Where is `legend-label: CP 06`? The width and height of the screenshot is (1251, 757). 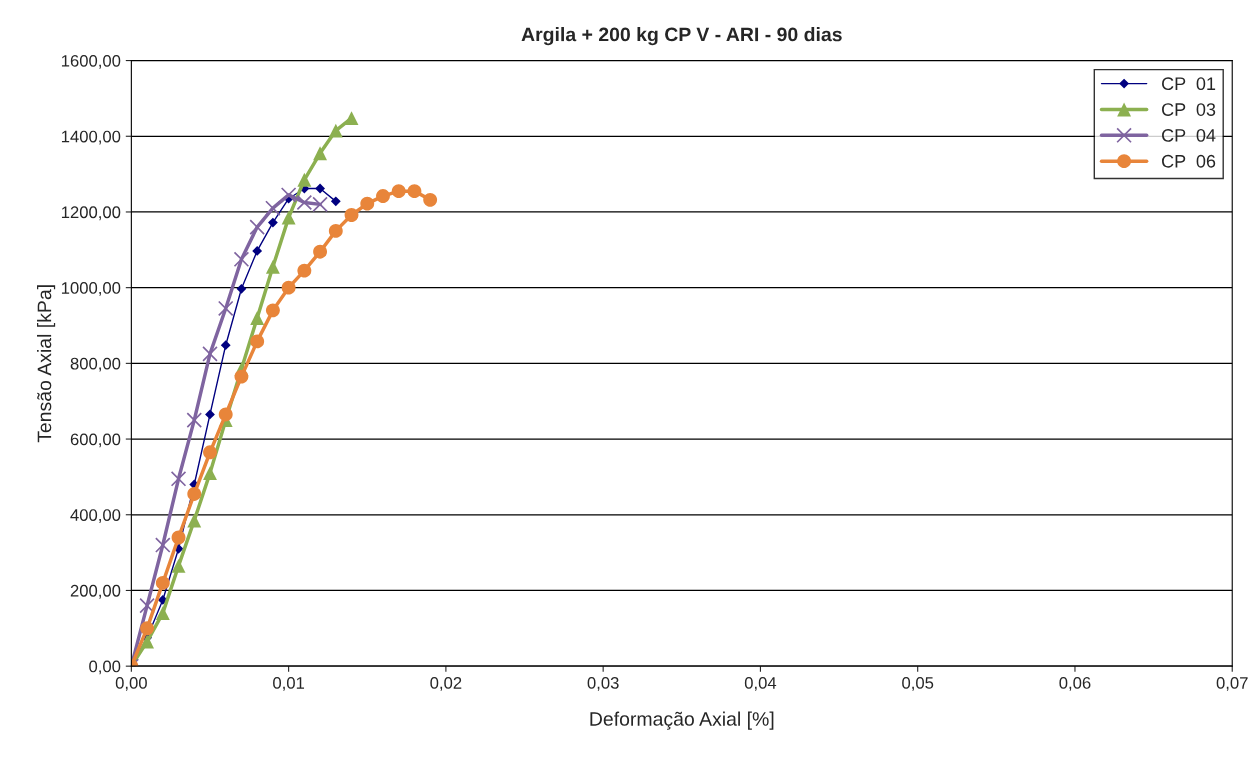 legend-label: CP 06 is located at coordinates (1189, 161).